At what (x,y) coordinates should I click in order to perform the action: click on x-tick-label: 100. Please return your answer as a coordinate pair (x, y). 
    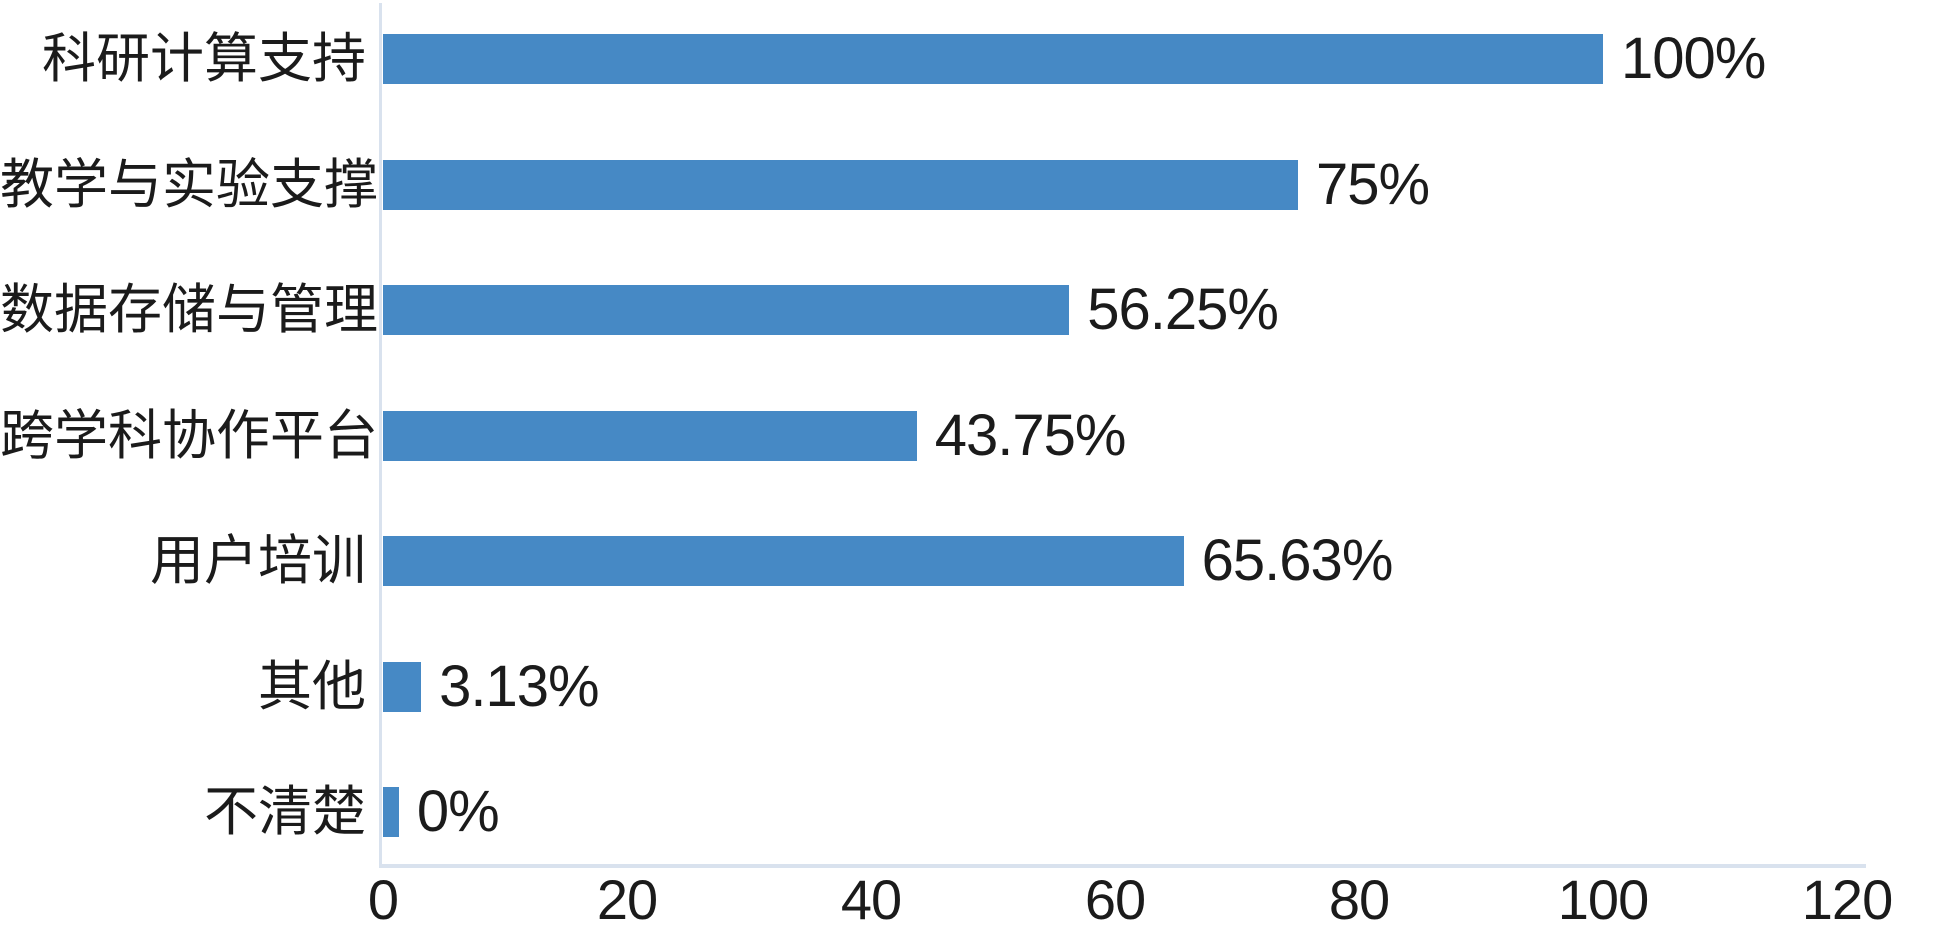
    Looking at the image, I should click on (1603, 899).